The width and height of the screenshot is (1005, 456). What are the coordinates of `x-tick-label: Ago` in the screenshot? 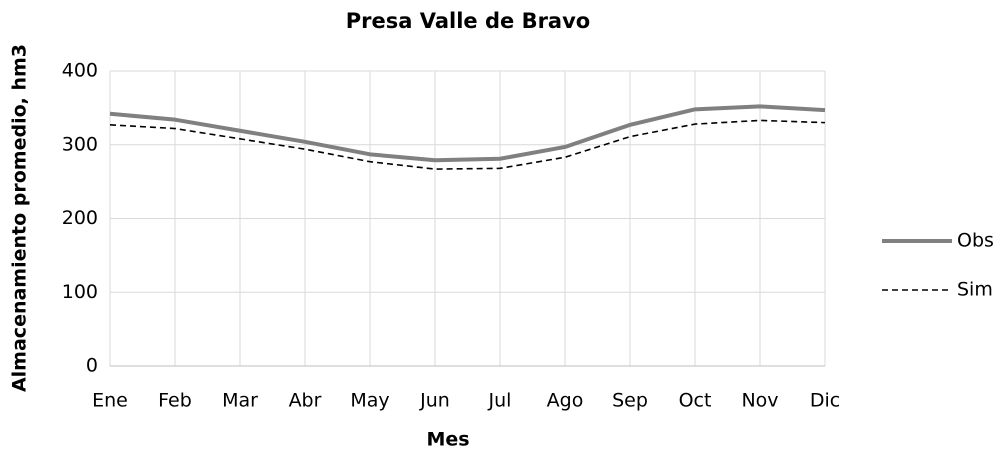 It's located at (565, 401).